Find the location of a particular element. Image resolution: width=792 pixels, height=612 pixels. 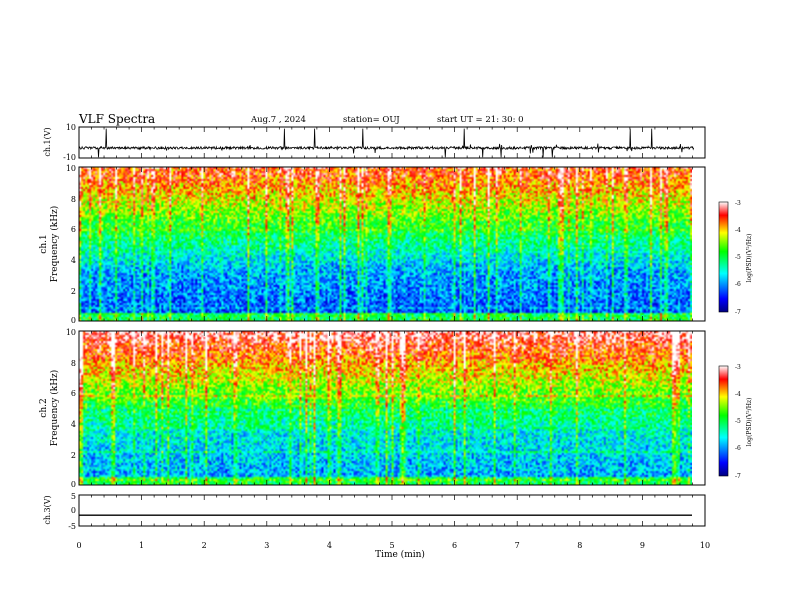

ch1-waveform-panel: 10 -10 ch.1(V) is located at coordinates (374, 142).